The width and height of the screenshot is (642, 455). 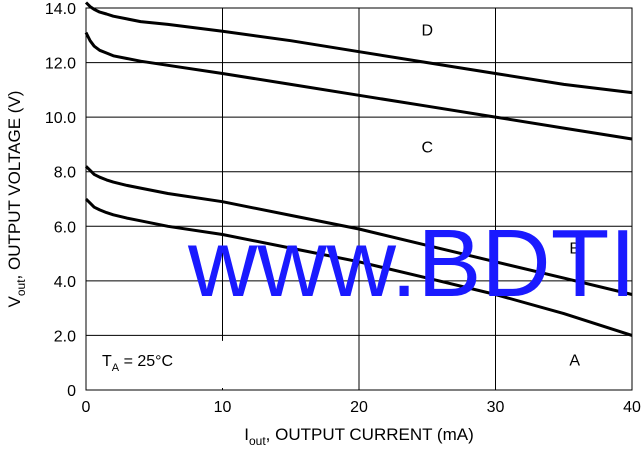 What do you see at coordinates (223, 407) in the screenshot?
I see `x-tick-label: 10` at bounding box center [223, 407].